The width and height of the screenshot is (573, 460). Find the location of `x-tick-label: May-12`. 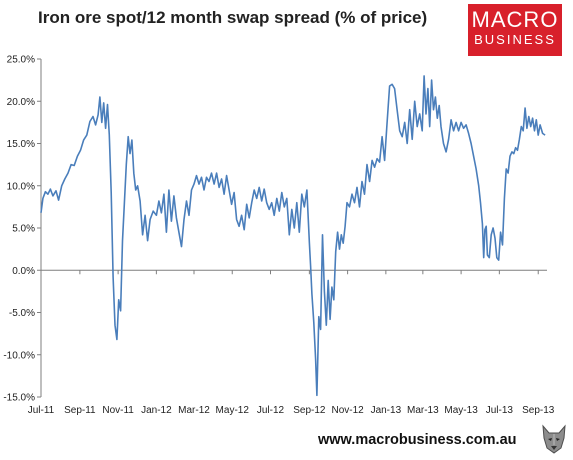

x-tick-label: May-12 is located at coordinates (233, 410).